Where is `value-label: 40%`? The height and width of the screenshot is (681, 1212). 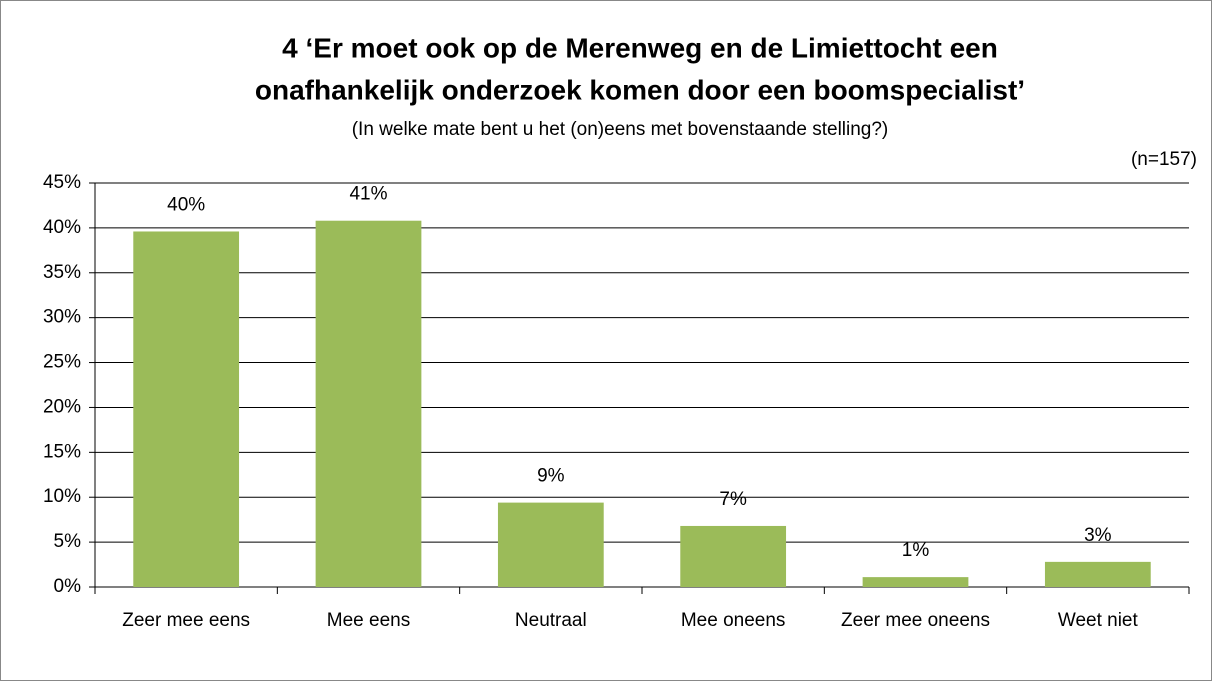
value-label: 40% is located at coordinates (186, 204).